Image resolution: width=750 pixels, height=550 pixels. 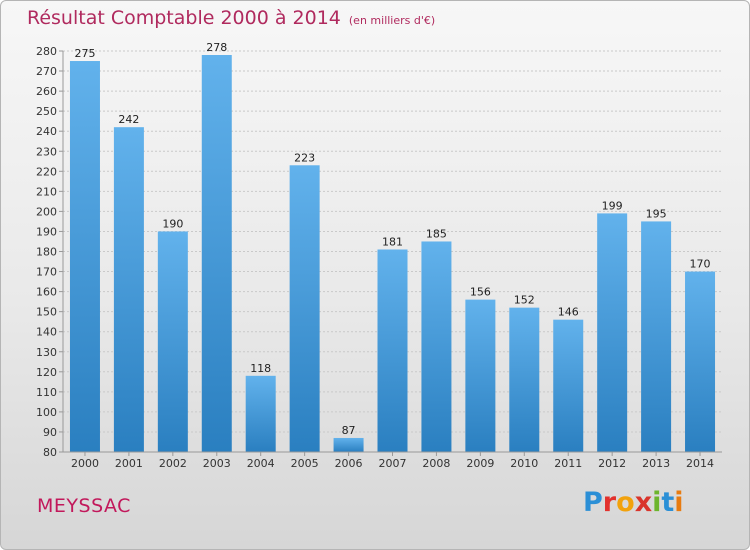 What do you see at coordinates (436, 463) in the screenshot?
I see `x-tick-label: 2008` at bounding box center [436, 463].